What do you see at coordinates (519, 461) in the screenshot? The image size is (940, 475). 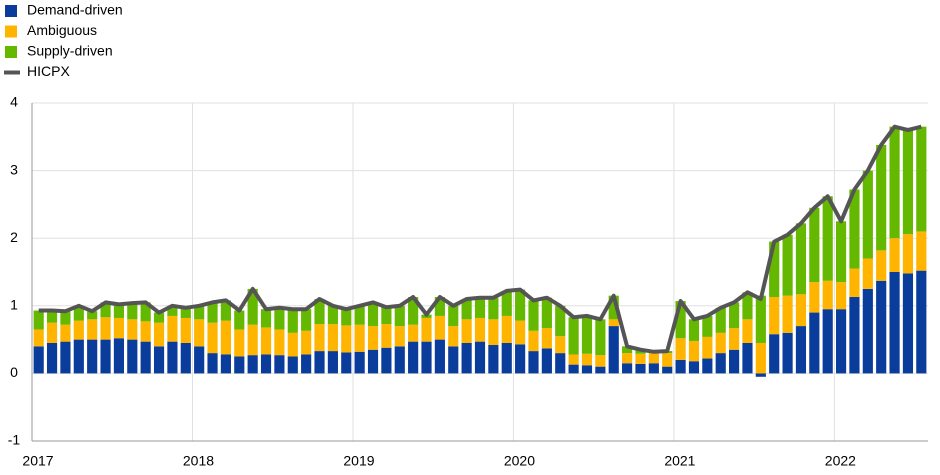 I see `x-tick-label: 2020` at bounding box center [519, 461].